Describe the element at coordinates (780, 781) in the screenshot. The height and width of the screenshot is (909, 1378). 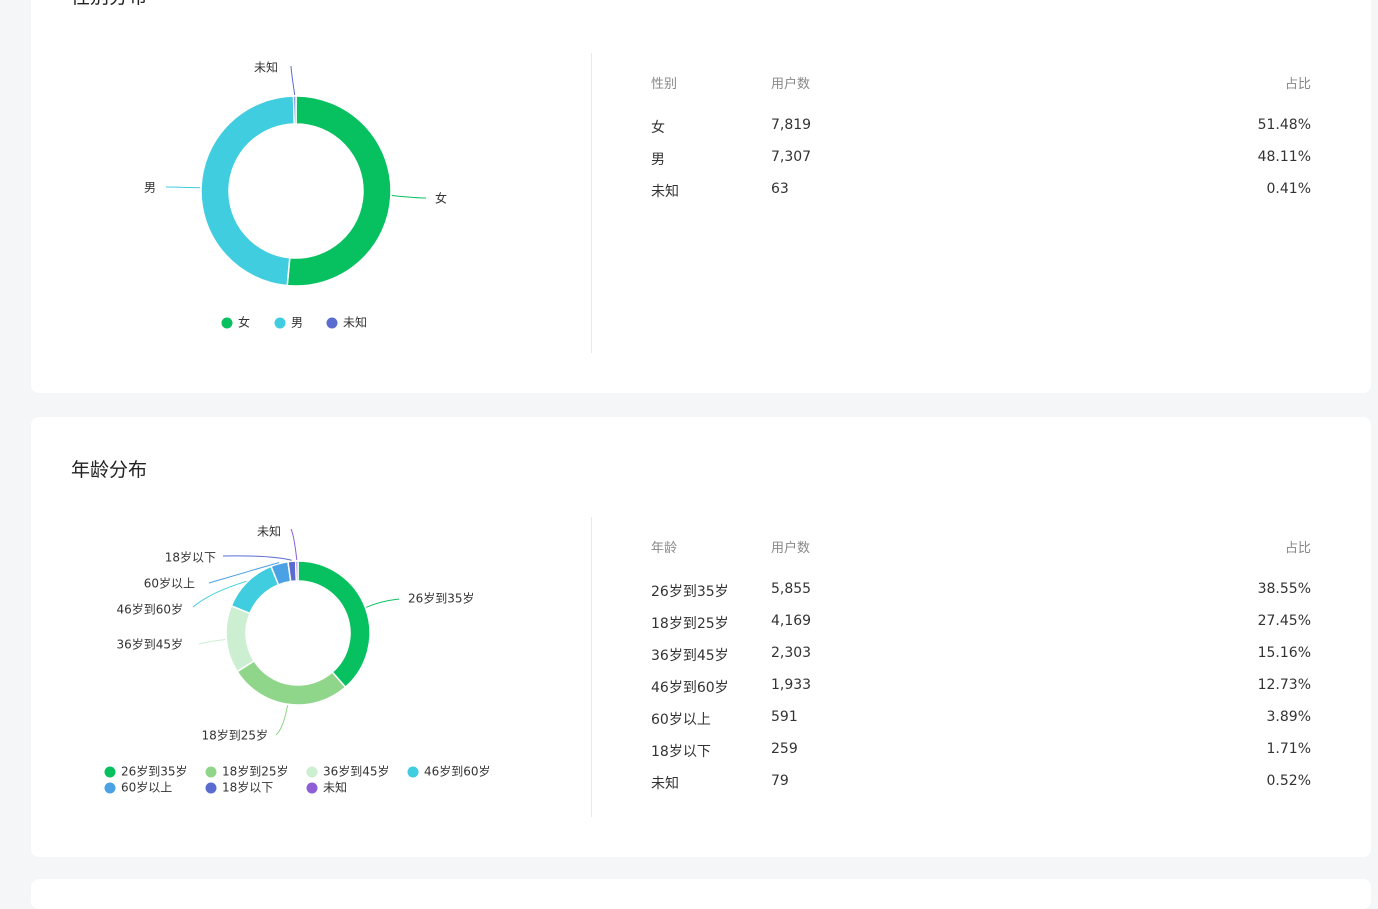
I see `row-users: 79` at that location.